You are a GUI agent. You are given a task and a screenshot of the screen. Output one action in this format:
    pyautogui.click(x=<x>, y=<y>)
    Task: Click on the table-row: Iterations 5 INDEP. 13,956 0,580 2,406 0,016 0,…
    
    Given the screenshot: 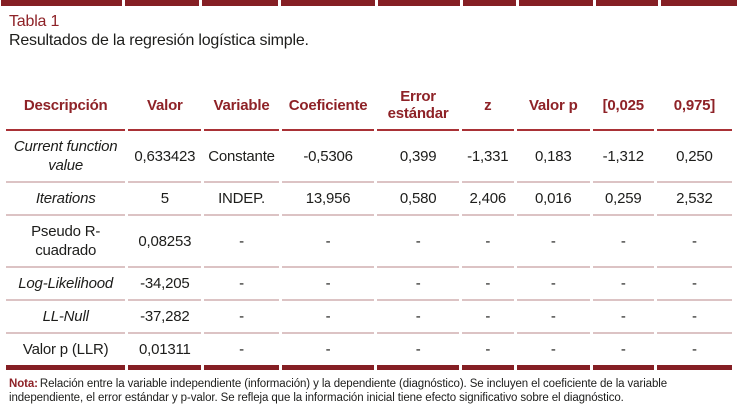 What is the action you would take?
    pyautogui.click(x=369, y=199)
    